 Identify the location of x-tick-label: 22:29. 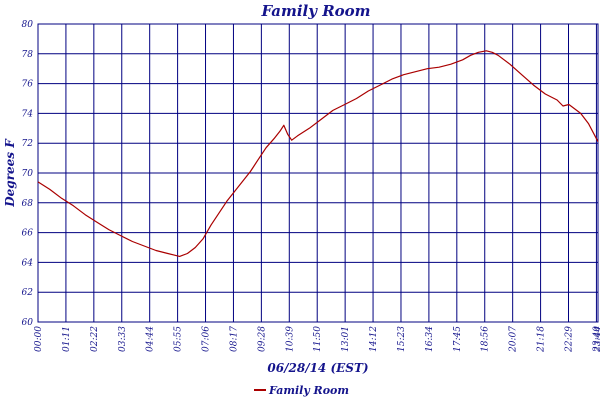
(570, 339).